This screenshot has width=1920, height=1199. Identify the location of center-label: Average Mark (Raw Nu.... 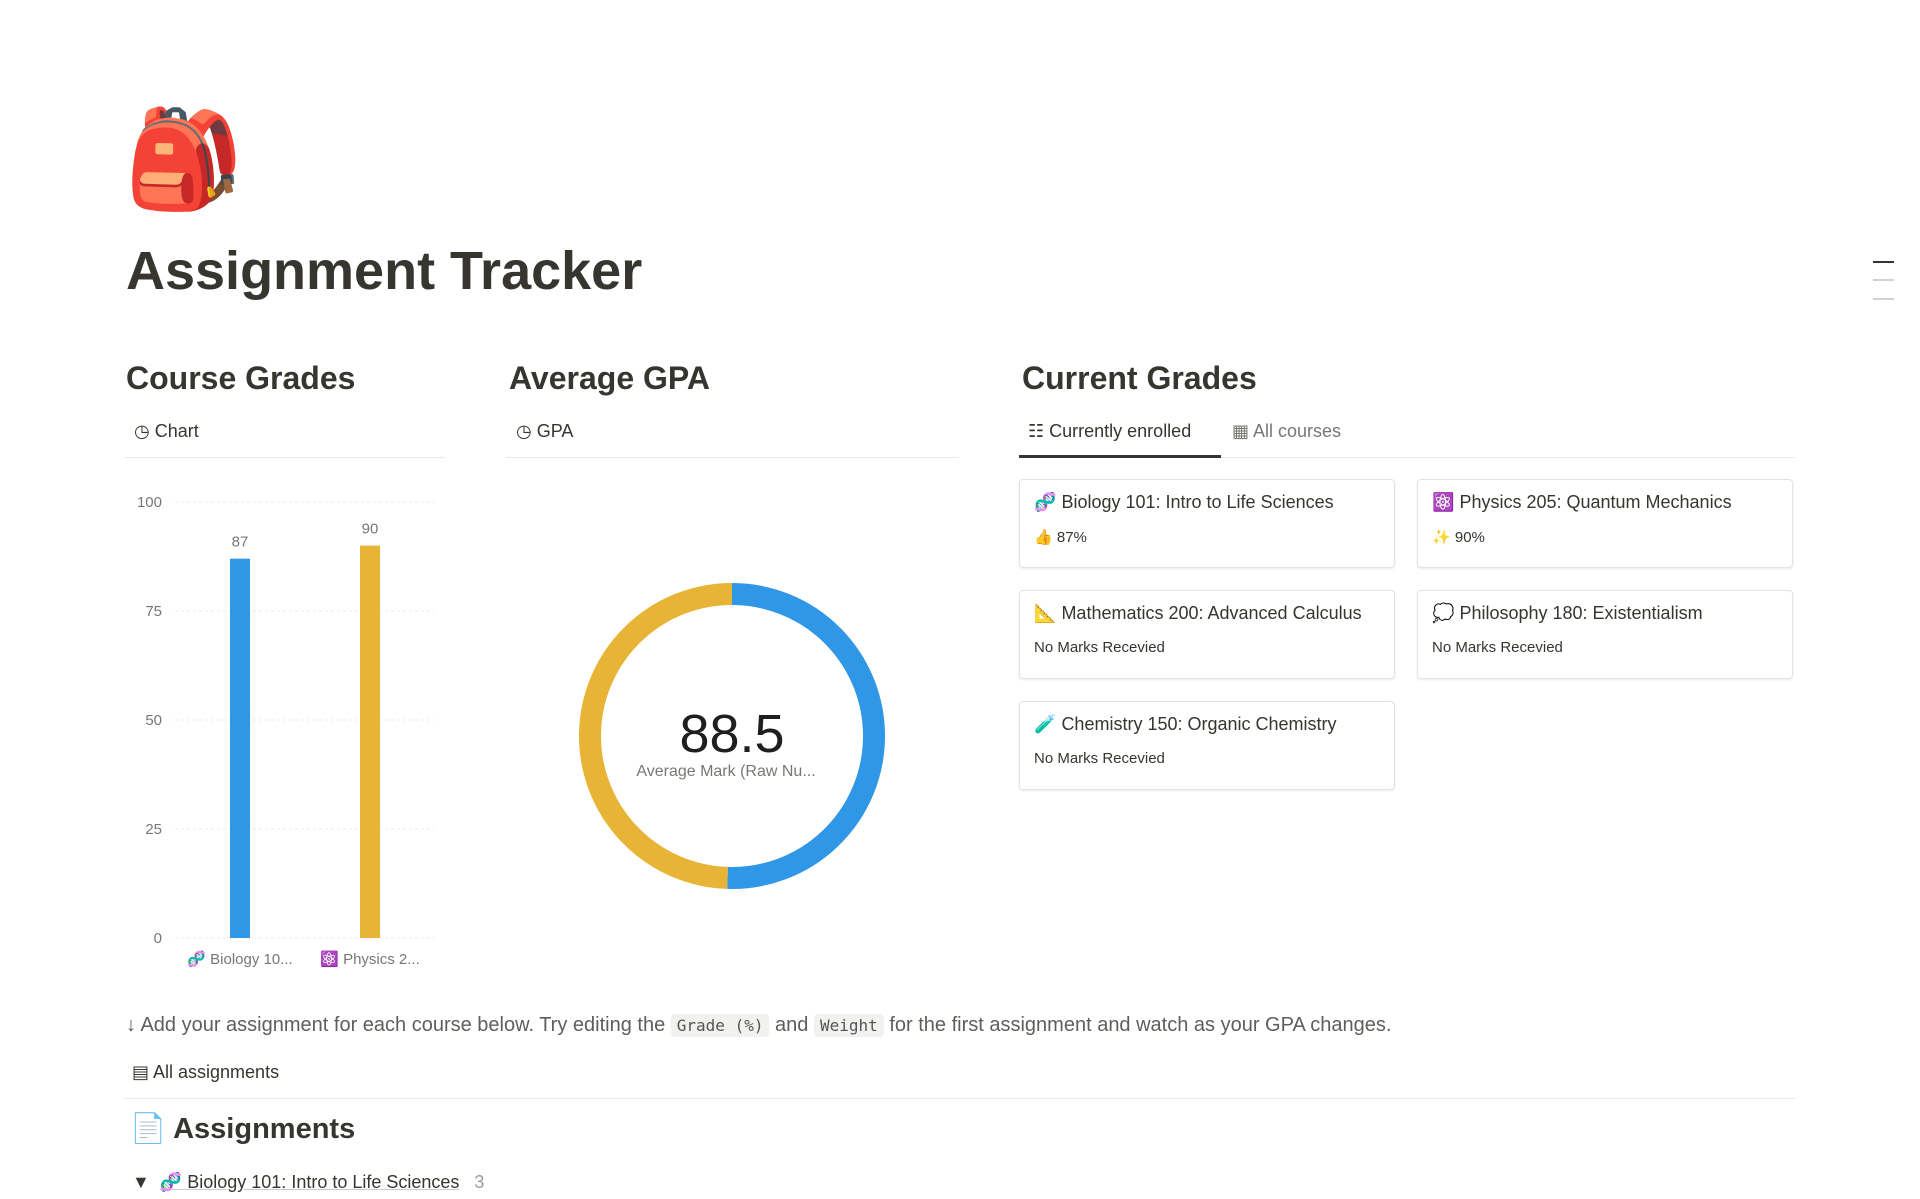
(725, 771).